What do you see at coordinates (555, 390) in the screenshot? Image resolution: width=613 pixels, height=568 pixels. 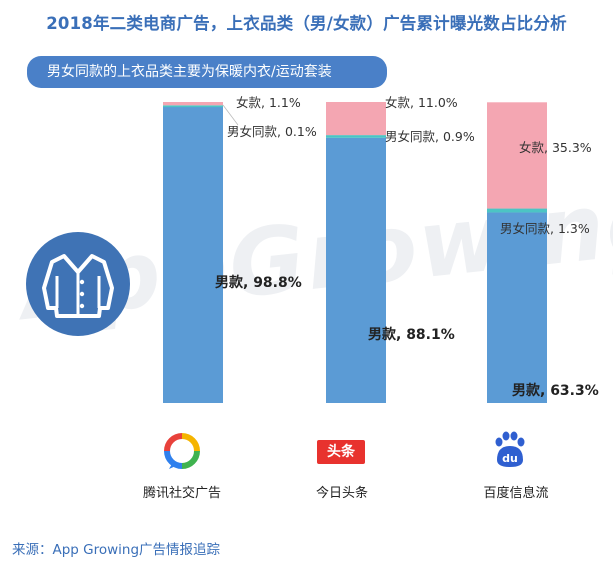 I see `data-label-male-2: 男款, 63.3%` at bounding box center [555, 390].